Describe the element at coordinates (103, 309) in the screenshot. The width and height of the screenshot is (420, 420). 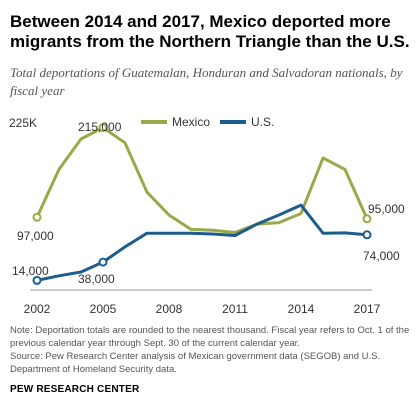
I see `x-tick-2005: 2005` at that location.